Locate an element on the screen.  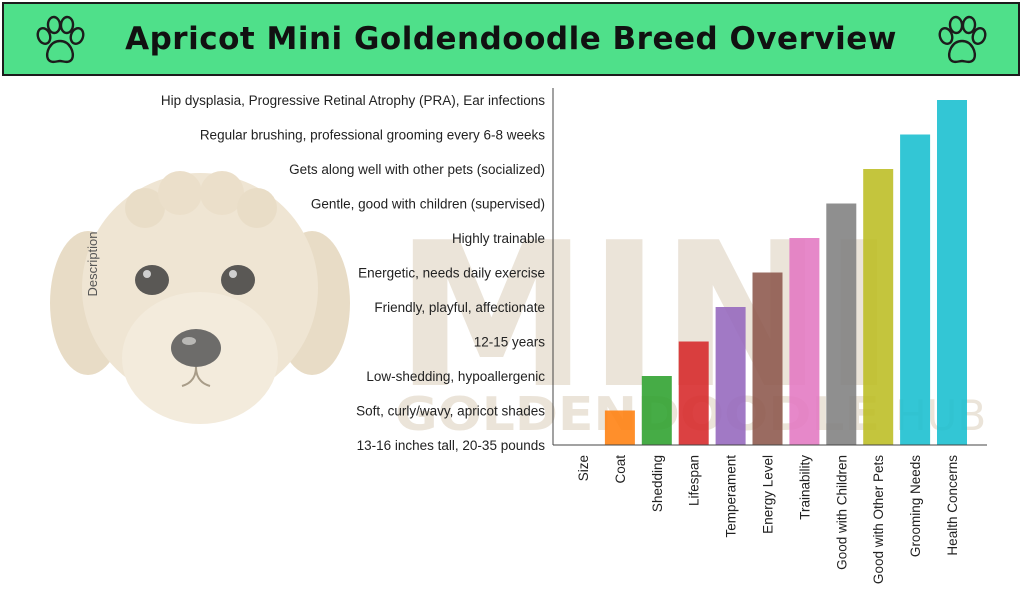
title-banner: Apricot Mini Goldendoodle Breed Overview is located at coordinates (511, 39).